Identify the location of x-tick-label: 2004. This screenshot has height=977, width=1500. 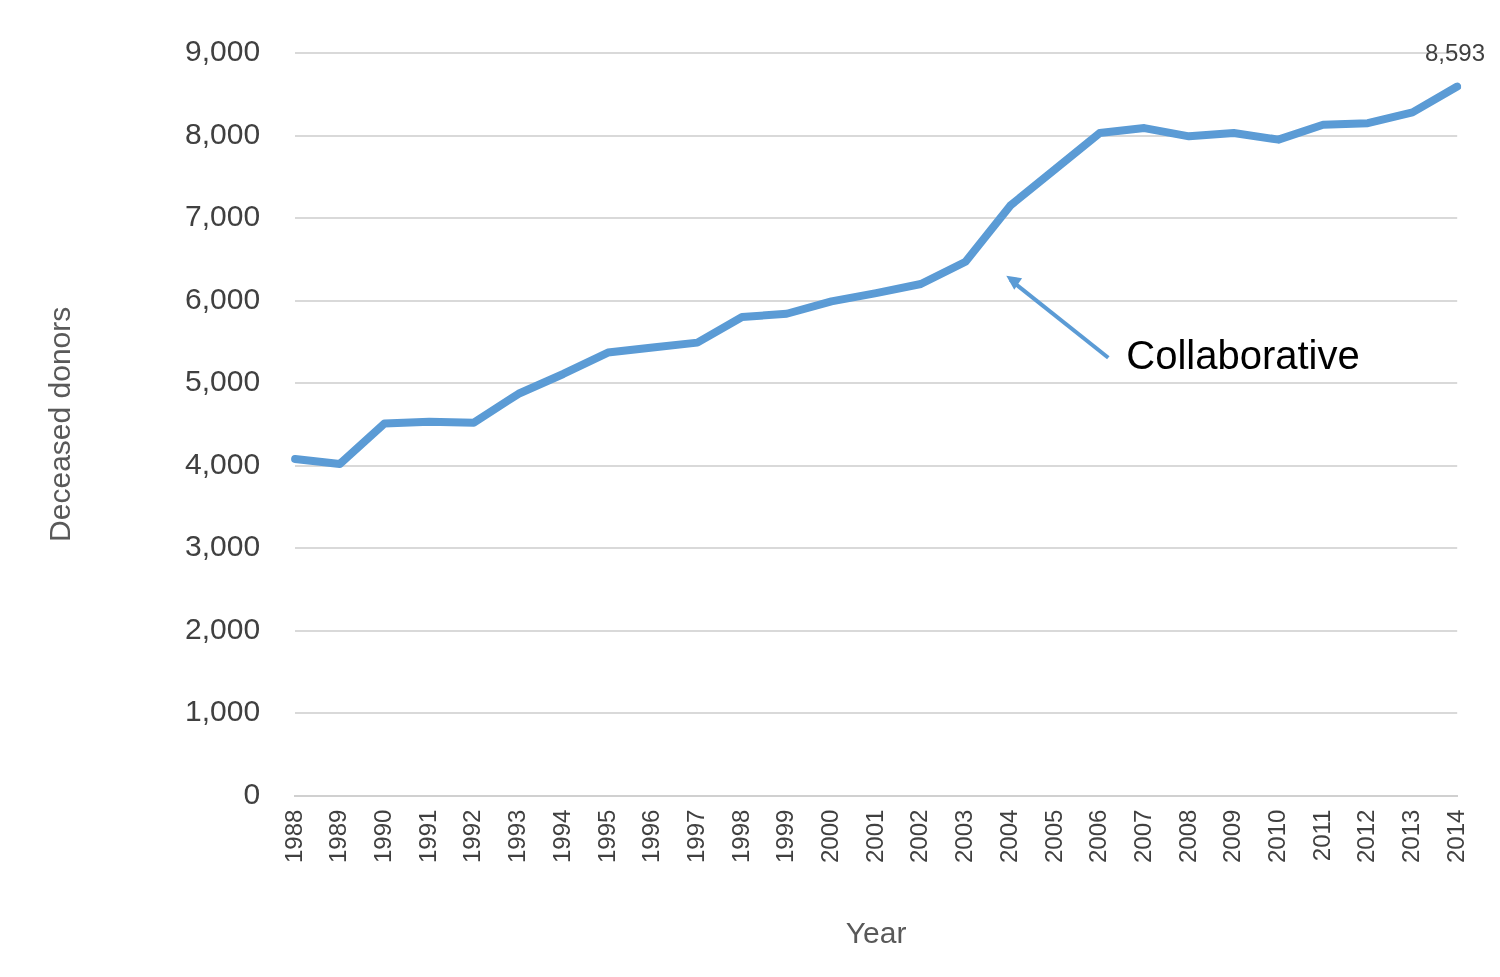
(1008, 836).